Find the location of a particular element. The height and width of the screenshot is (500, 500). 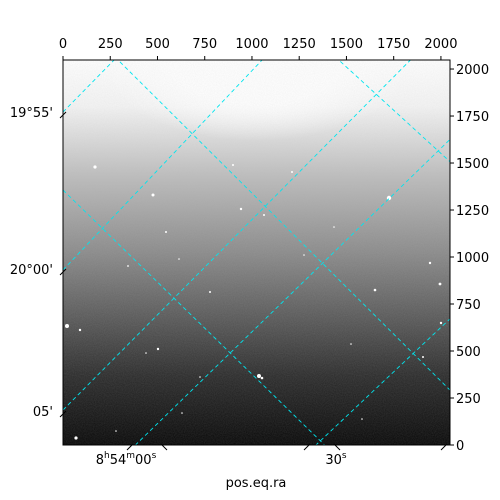

bottom-ra-axis: 8h54m00s 30s is located at coordinates (272, 455).